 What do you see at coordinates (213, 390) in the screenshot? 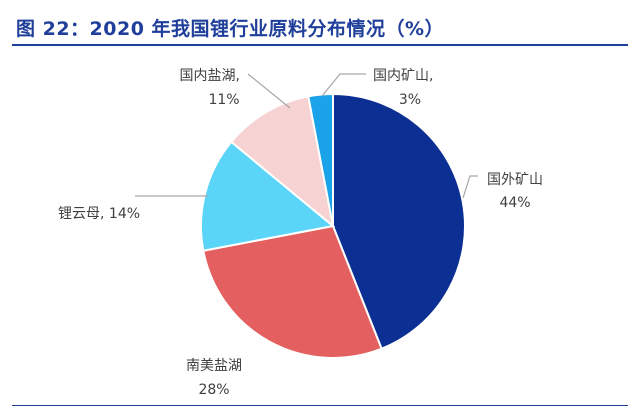
I see `label-南美盐湖-value: 28%` at bounding box center [213, 390].